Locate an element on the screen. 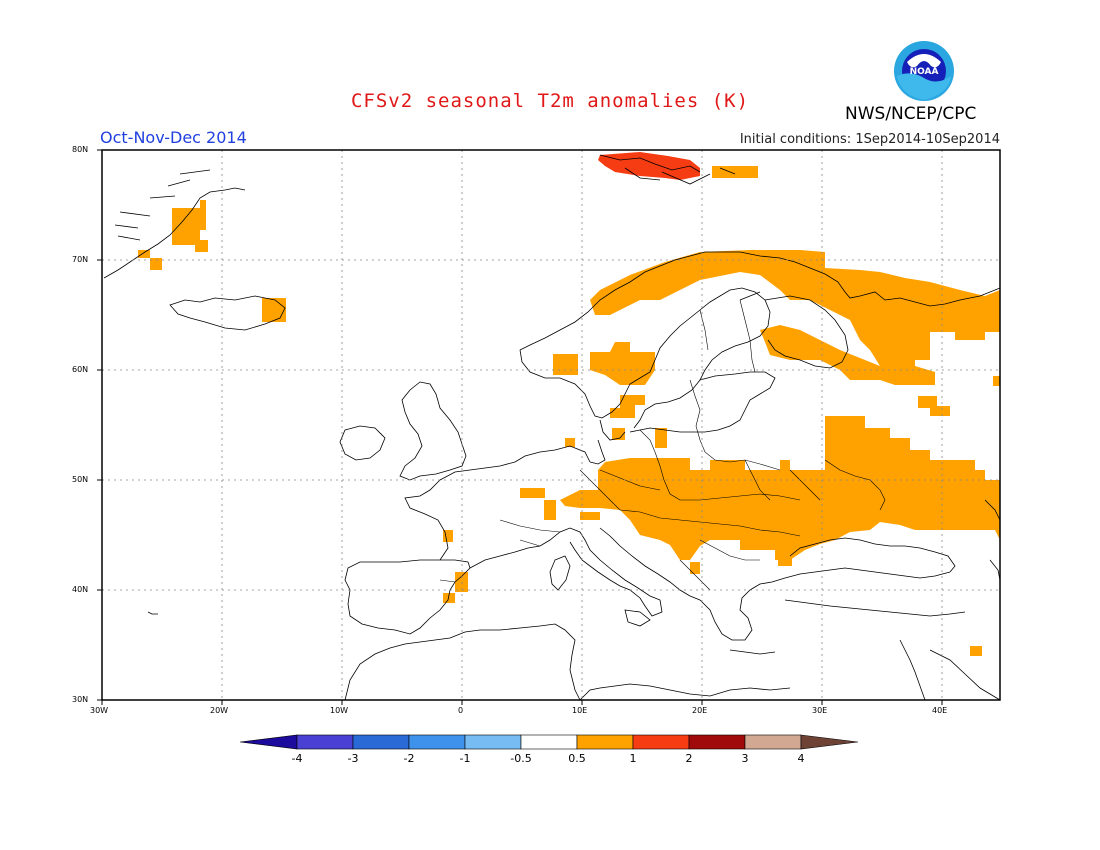 Image resolution: width=1100 pixels, height=850 pixels. anomaly-svalbard is located at coordinates (649, 166).